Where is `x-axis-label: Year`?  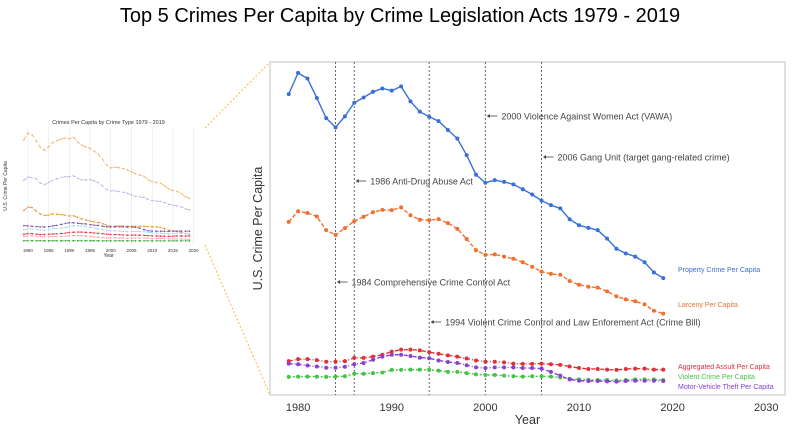 x-axis-label: Year is located at coordinates (527, 420).